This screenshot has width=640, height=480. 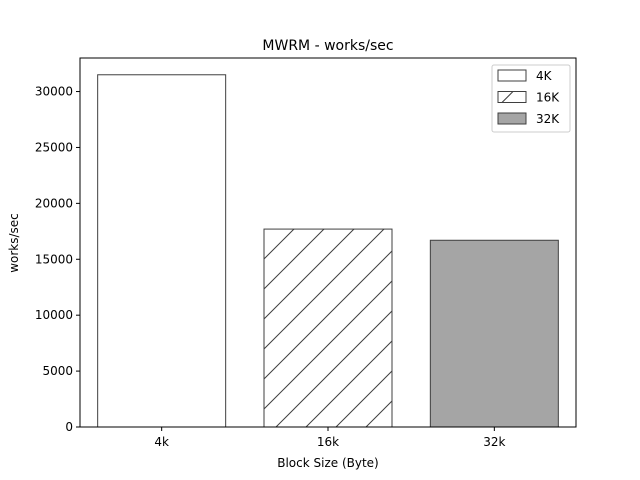 I want to click on bar-32k, so click(x=494, y=333).